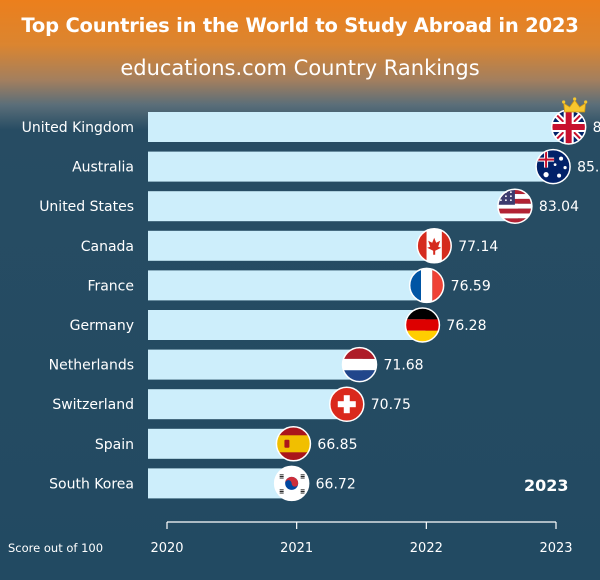 This screenshot has height=580, width=600. What do you see at coordinates (93, 405) in the screenshot?
I see `category-label: Switzerland` at bounding box center [93, 405].